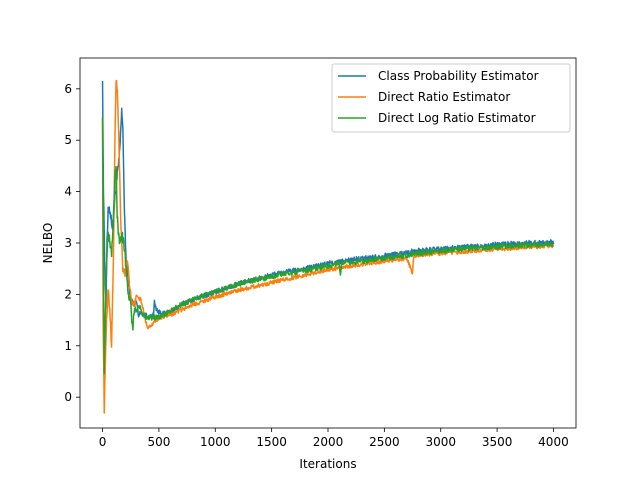  I want to click on y-axis-label: NELBO, so click(48, 243).